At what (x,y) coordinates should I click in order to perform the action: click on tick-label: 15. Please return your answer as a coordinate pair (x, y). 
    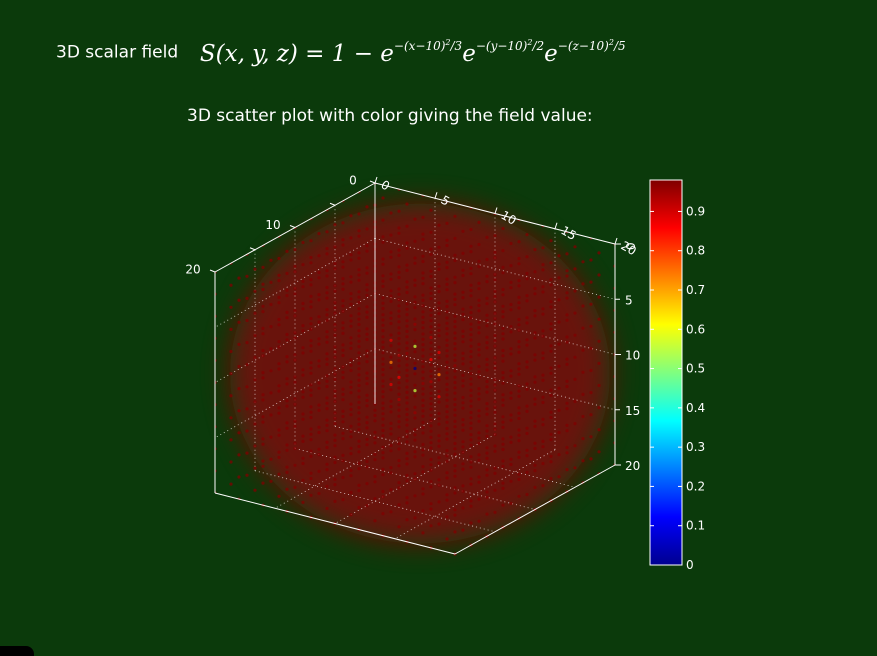
    Looking at the image, I should click on (569, 233).